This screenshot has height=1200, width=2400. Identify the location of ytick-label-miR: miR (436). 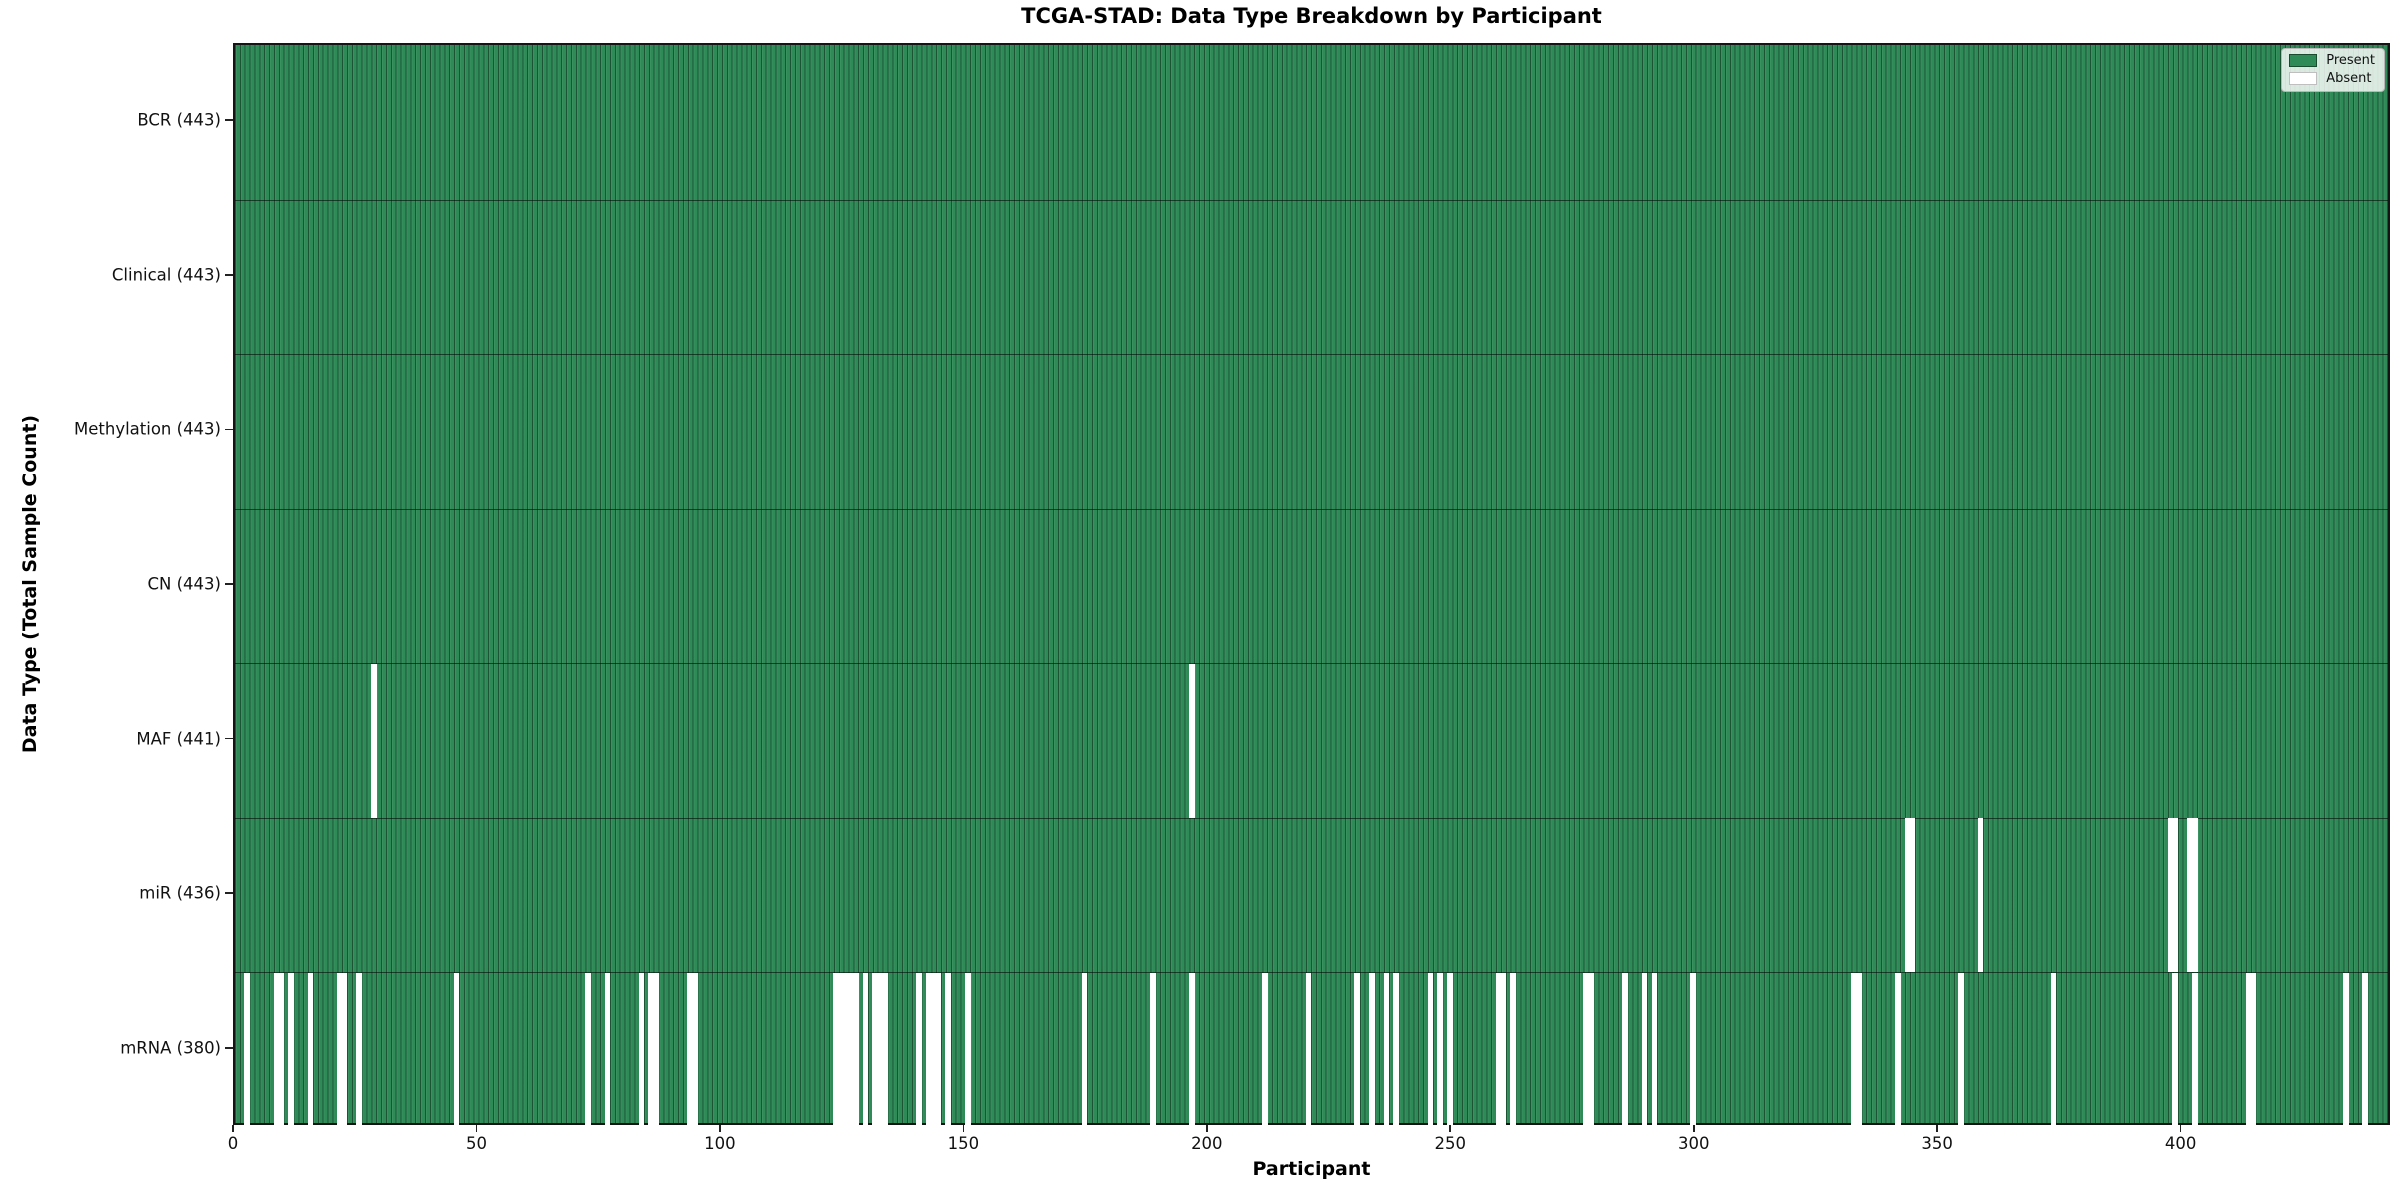
(180, 893).